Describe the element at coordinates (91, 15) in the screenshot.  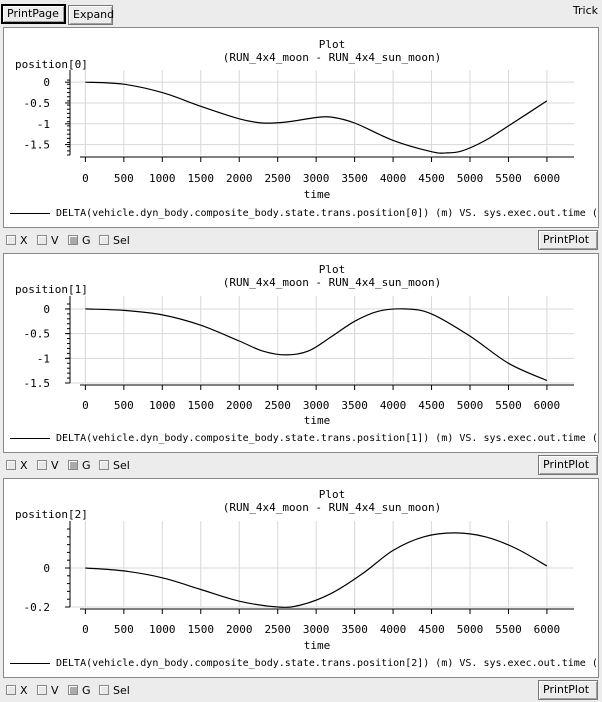
I see `expand-button: Expand` at that location.